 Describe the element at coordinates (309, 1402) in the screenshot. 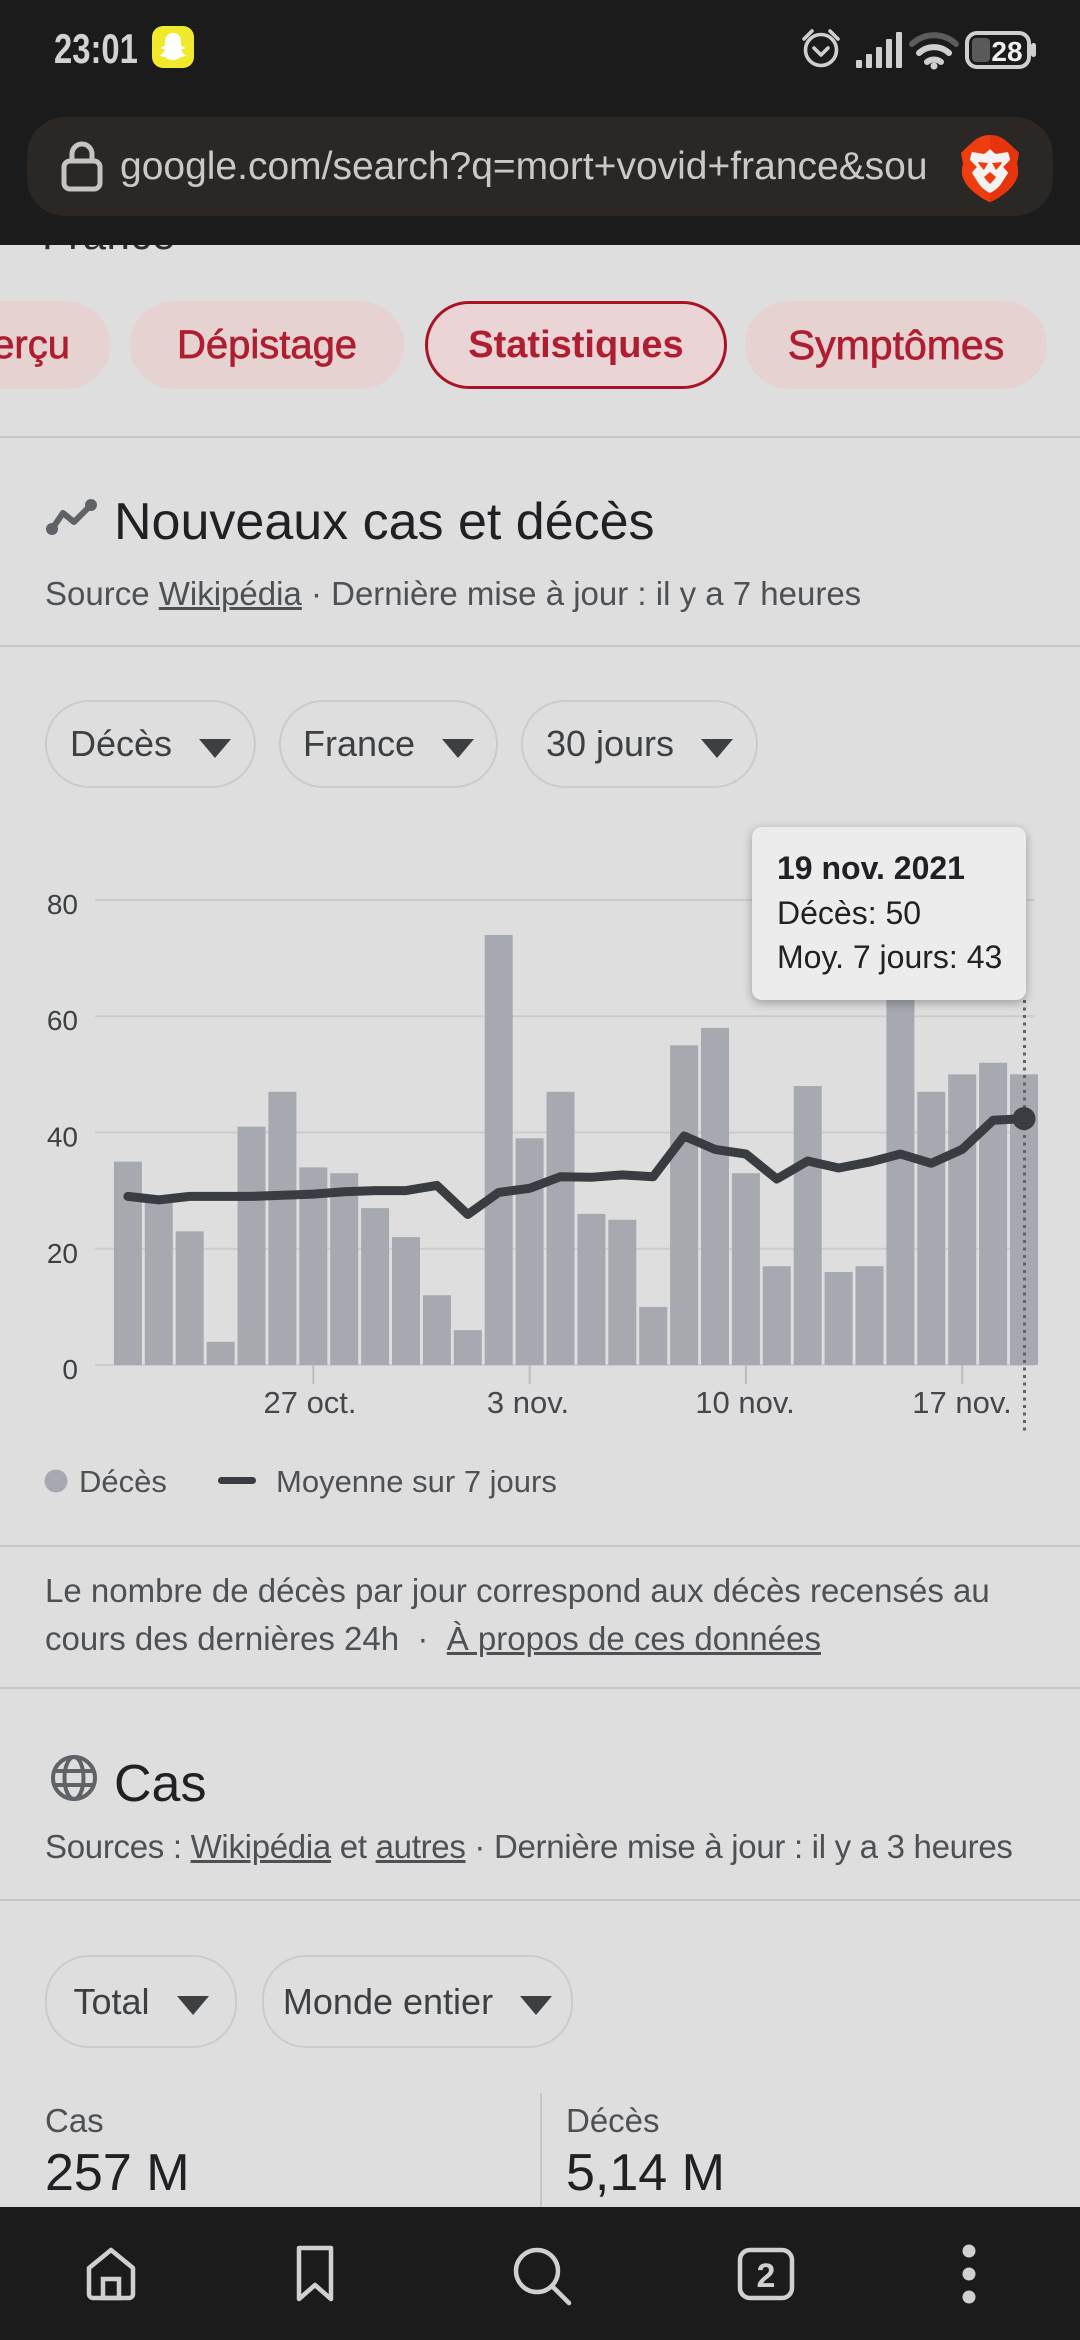

I see `svg-text: 27 oct.` at that location.